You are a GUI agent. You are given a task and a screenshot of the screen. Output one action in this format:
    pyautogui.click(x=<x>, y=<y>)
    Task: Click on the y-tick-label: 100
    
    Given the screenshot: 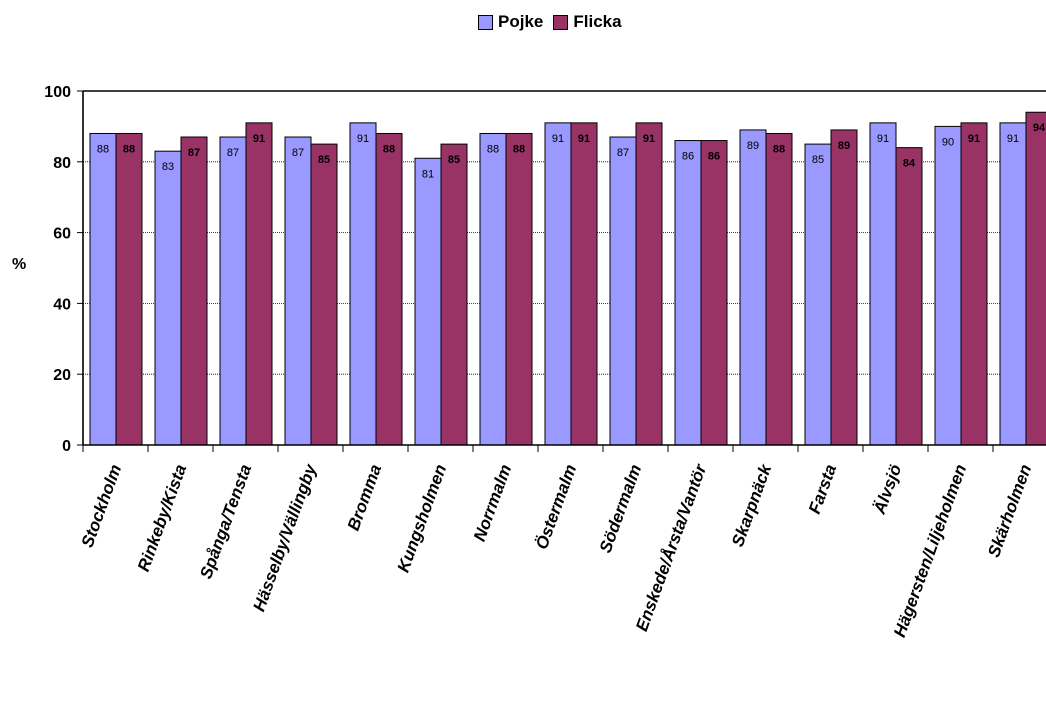 What is the action you would take?
    pyautogui.click(x=57, y=92)
    